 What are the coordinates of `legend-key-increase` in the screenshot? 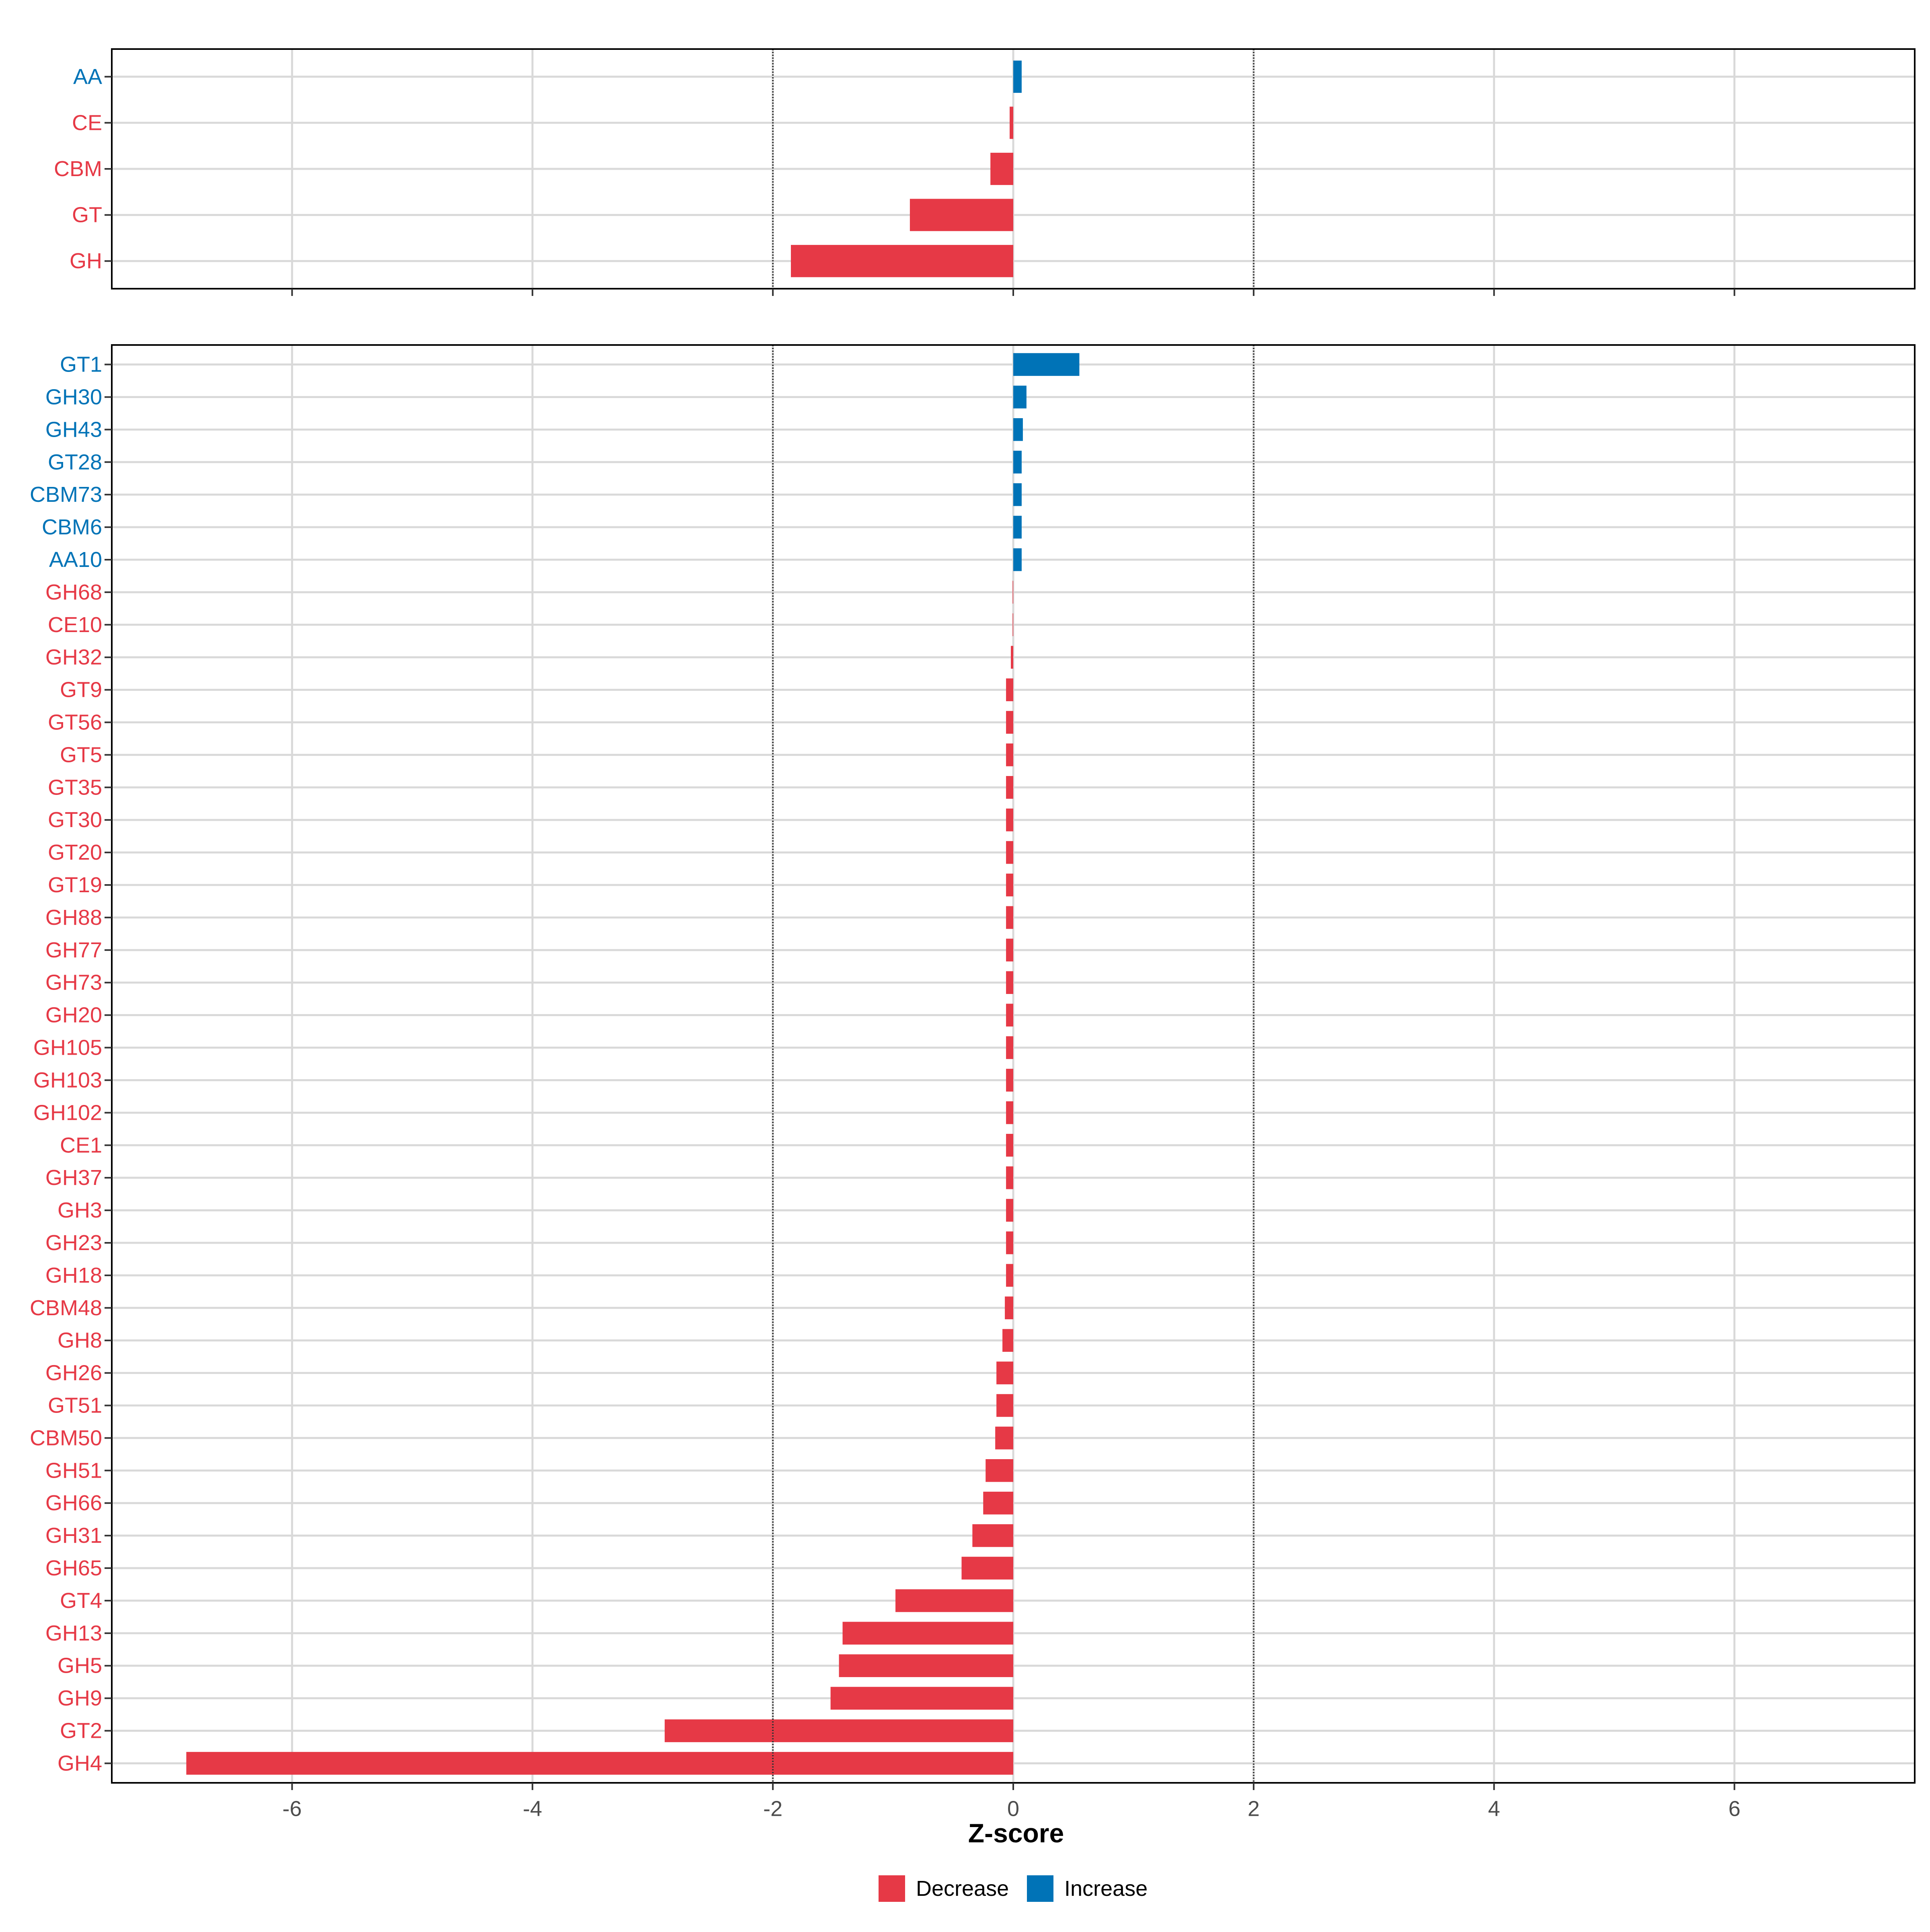 It's located at (1040, 1888).